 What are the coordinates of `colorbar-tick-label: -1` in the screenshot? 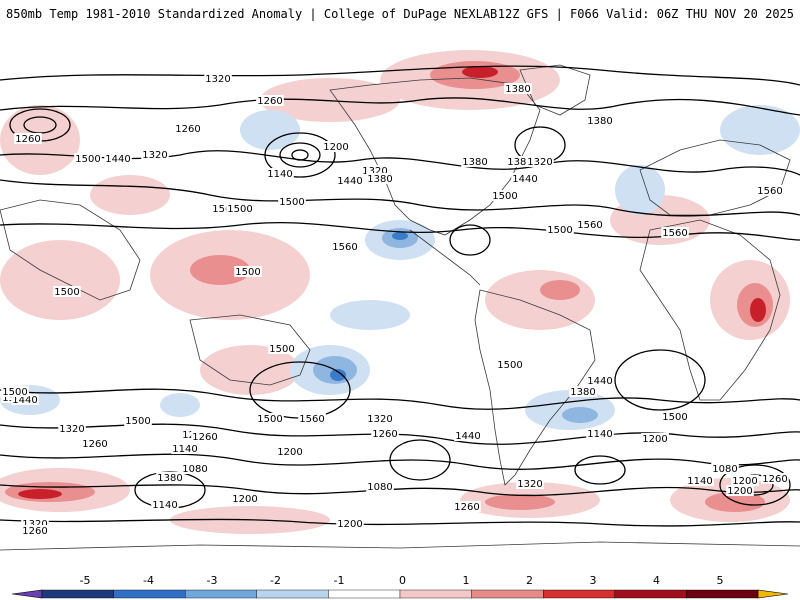 It's located at (339, 580).